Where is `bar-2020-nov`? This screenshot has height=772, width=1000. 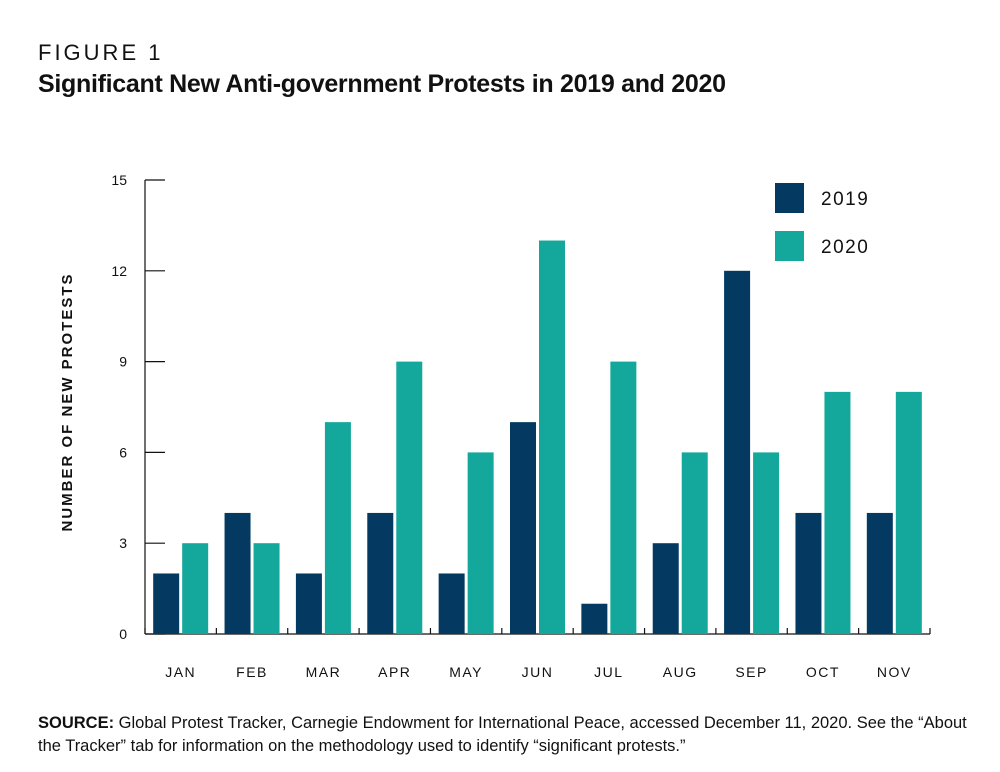 bar-2020-nov is located at coordinates (908, 512).